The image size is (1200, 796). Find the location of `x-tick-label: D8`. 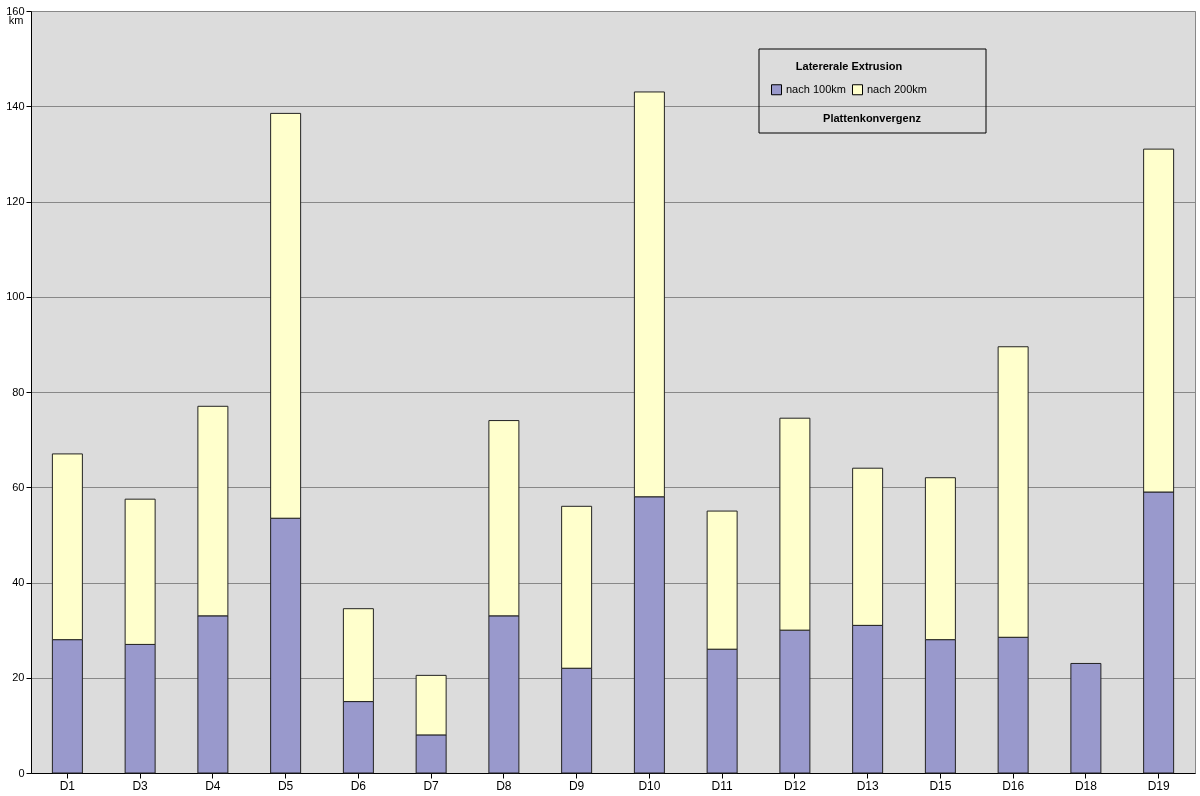

x-tick-label: D8 is located at coordinates (504, 785).